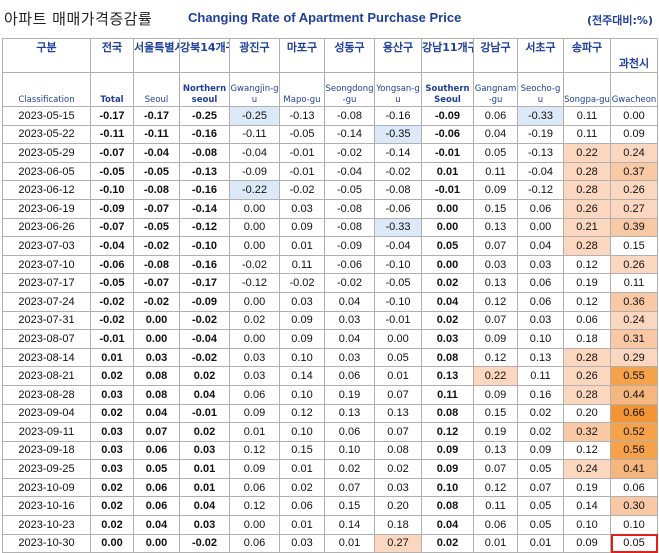 The image size is (659, 553). I want to click on col-header-kr: 서초구, so click(540, 55).